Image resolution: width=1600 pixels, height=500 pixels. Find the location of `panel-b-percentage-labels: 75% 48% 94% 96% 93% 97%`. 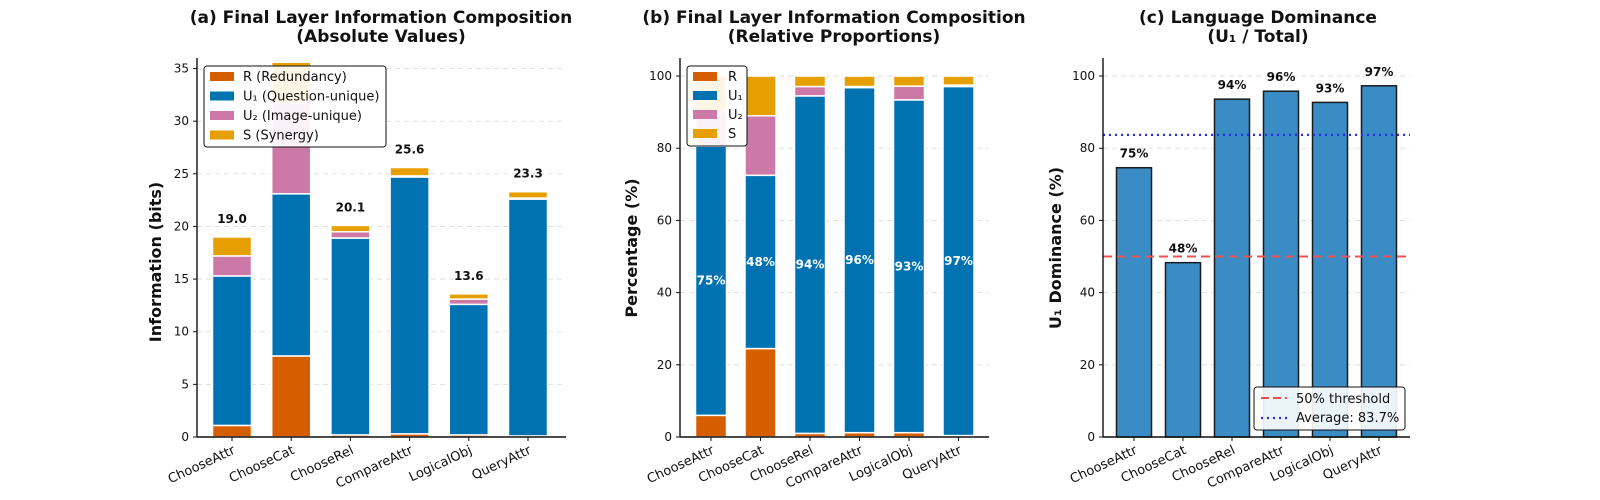

panel-b-percentage-labels: 75% 48% 94% 96% 93% 97% is located at coordinates (835, 270).